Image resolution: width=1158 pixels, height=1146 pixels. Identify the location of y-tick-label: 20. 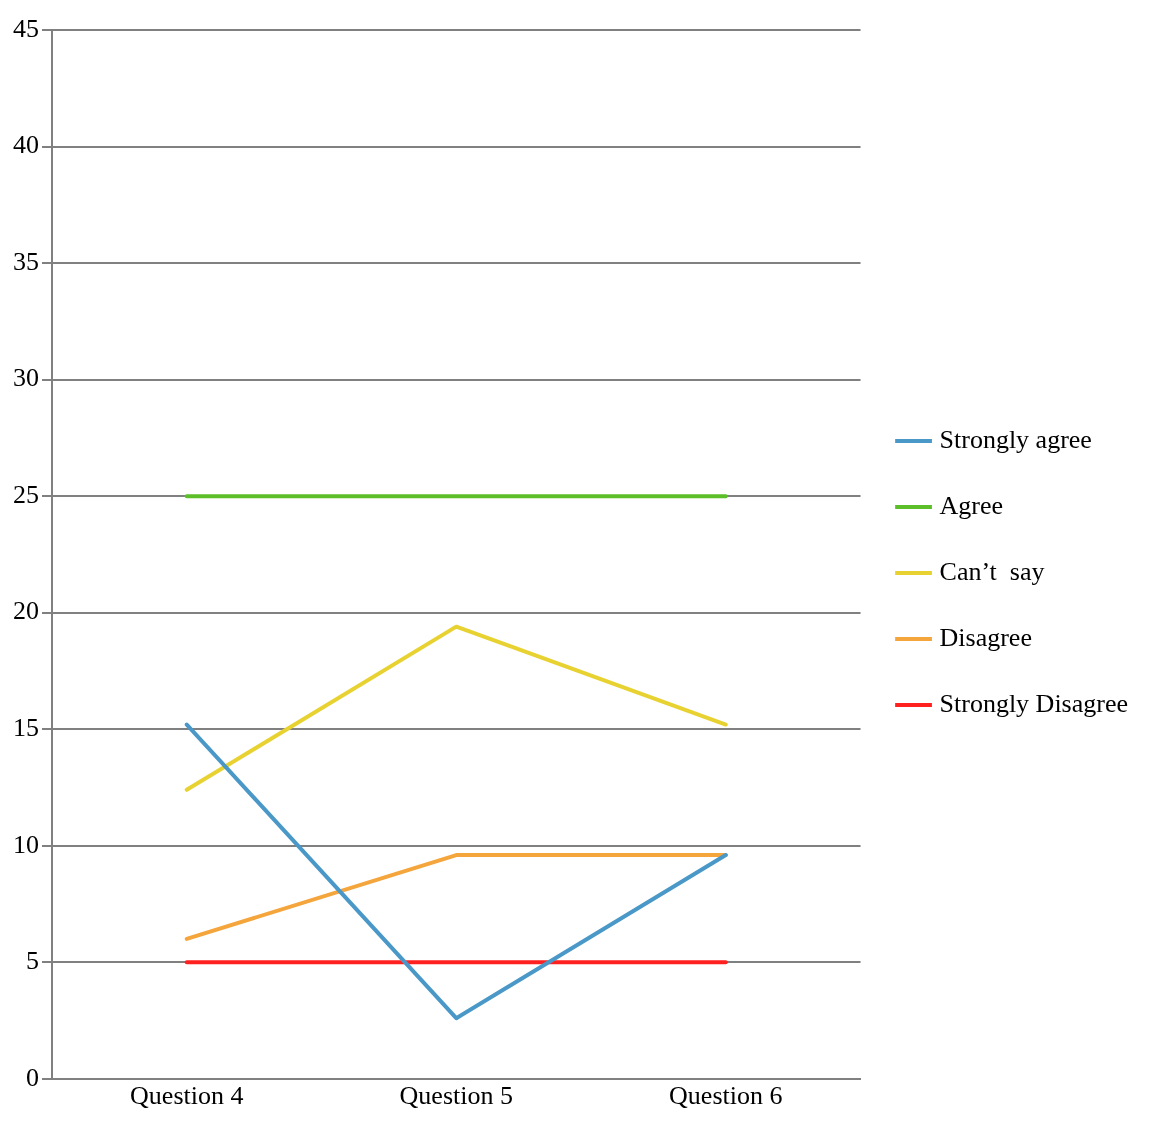
(26, 611).